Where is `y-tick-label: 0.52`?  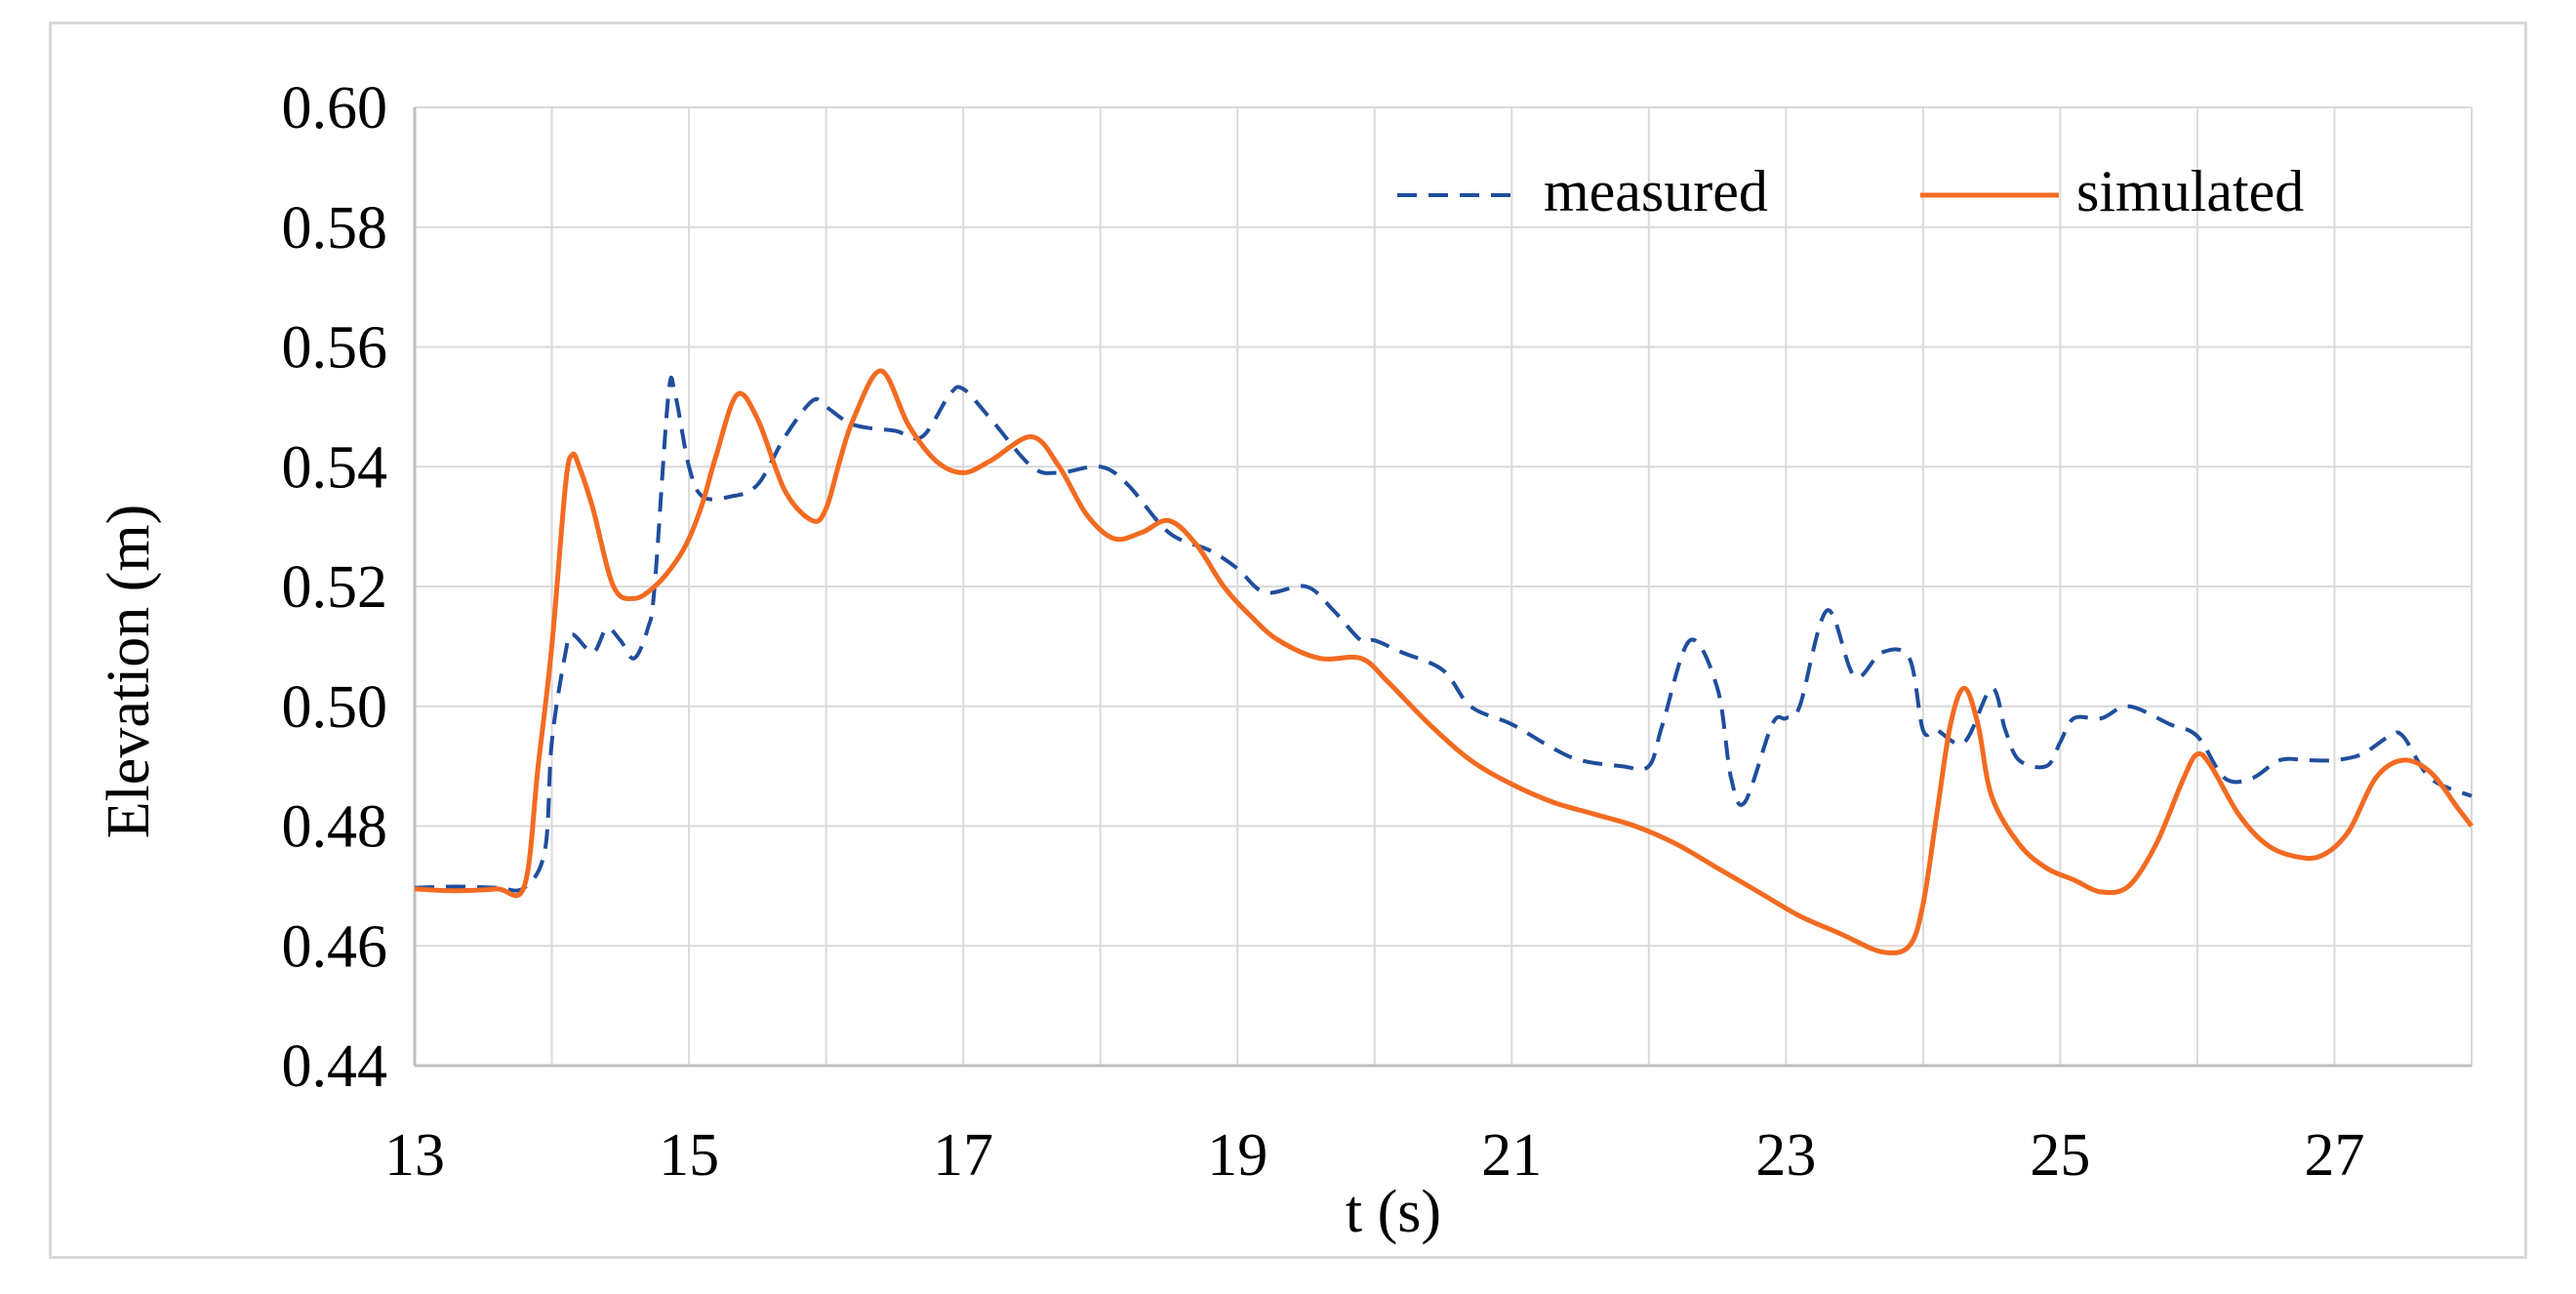
y-tick-label: 0.52 is located at coordinates (335, 587).